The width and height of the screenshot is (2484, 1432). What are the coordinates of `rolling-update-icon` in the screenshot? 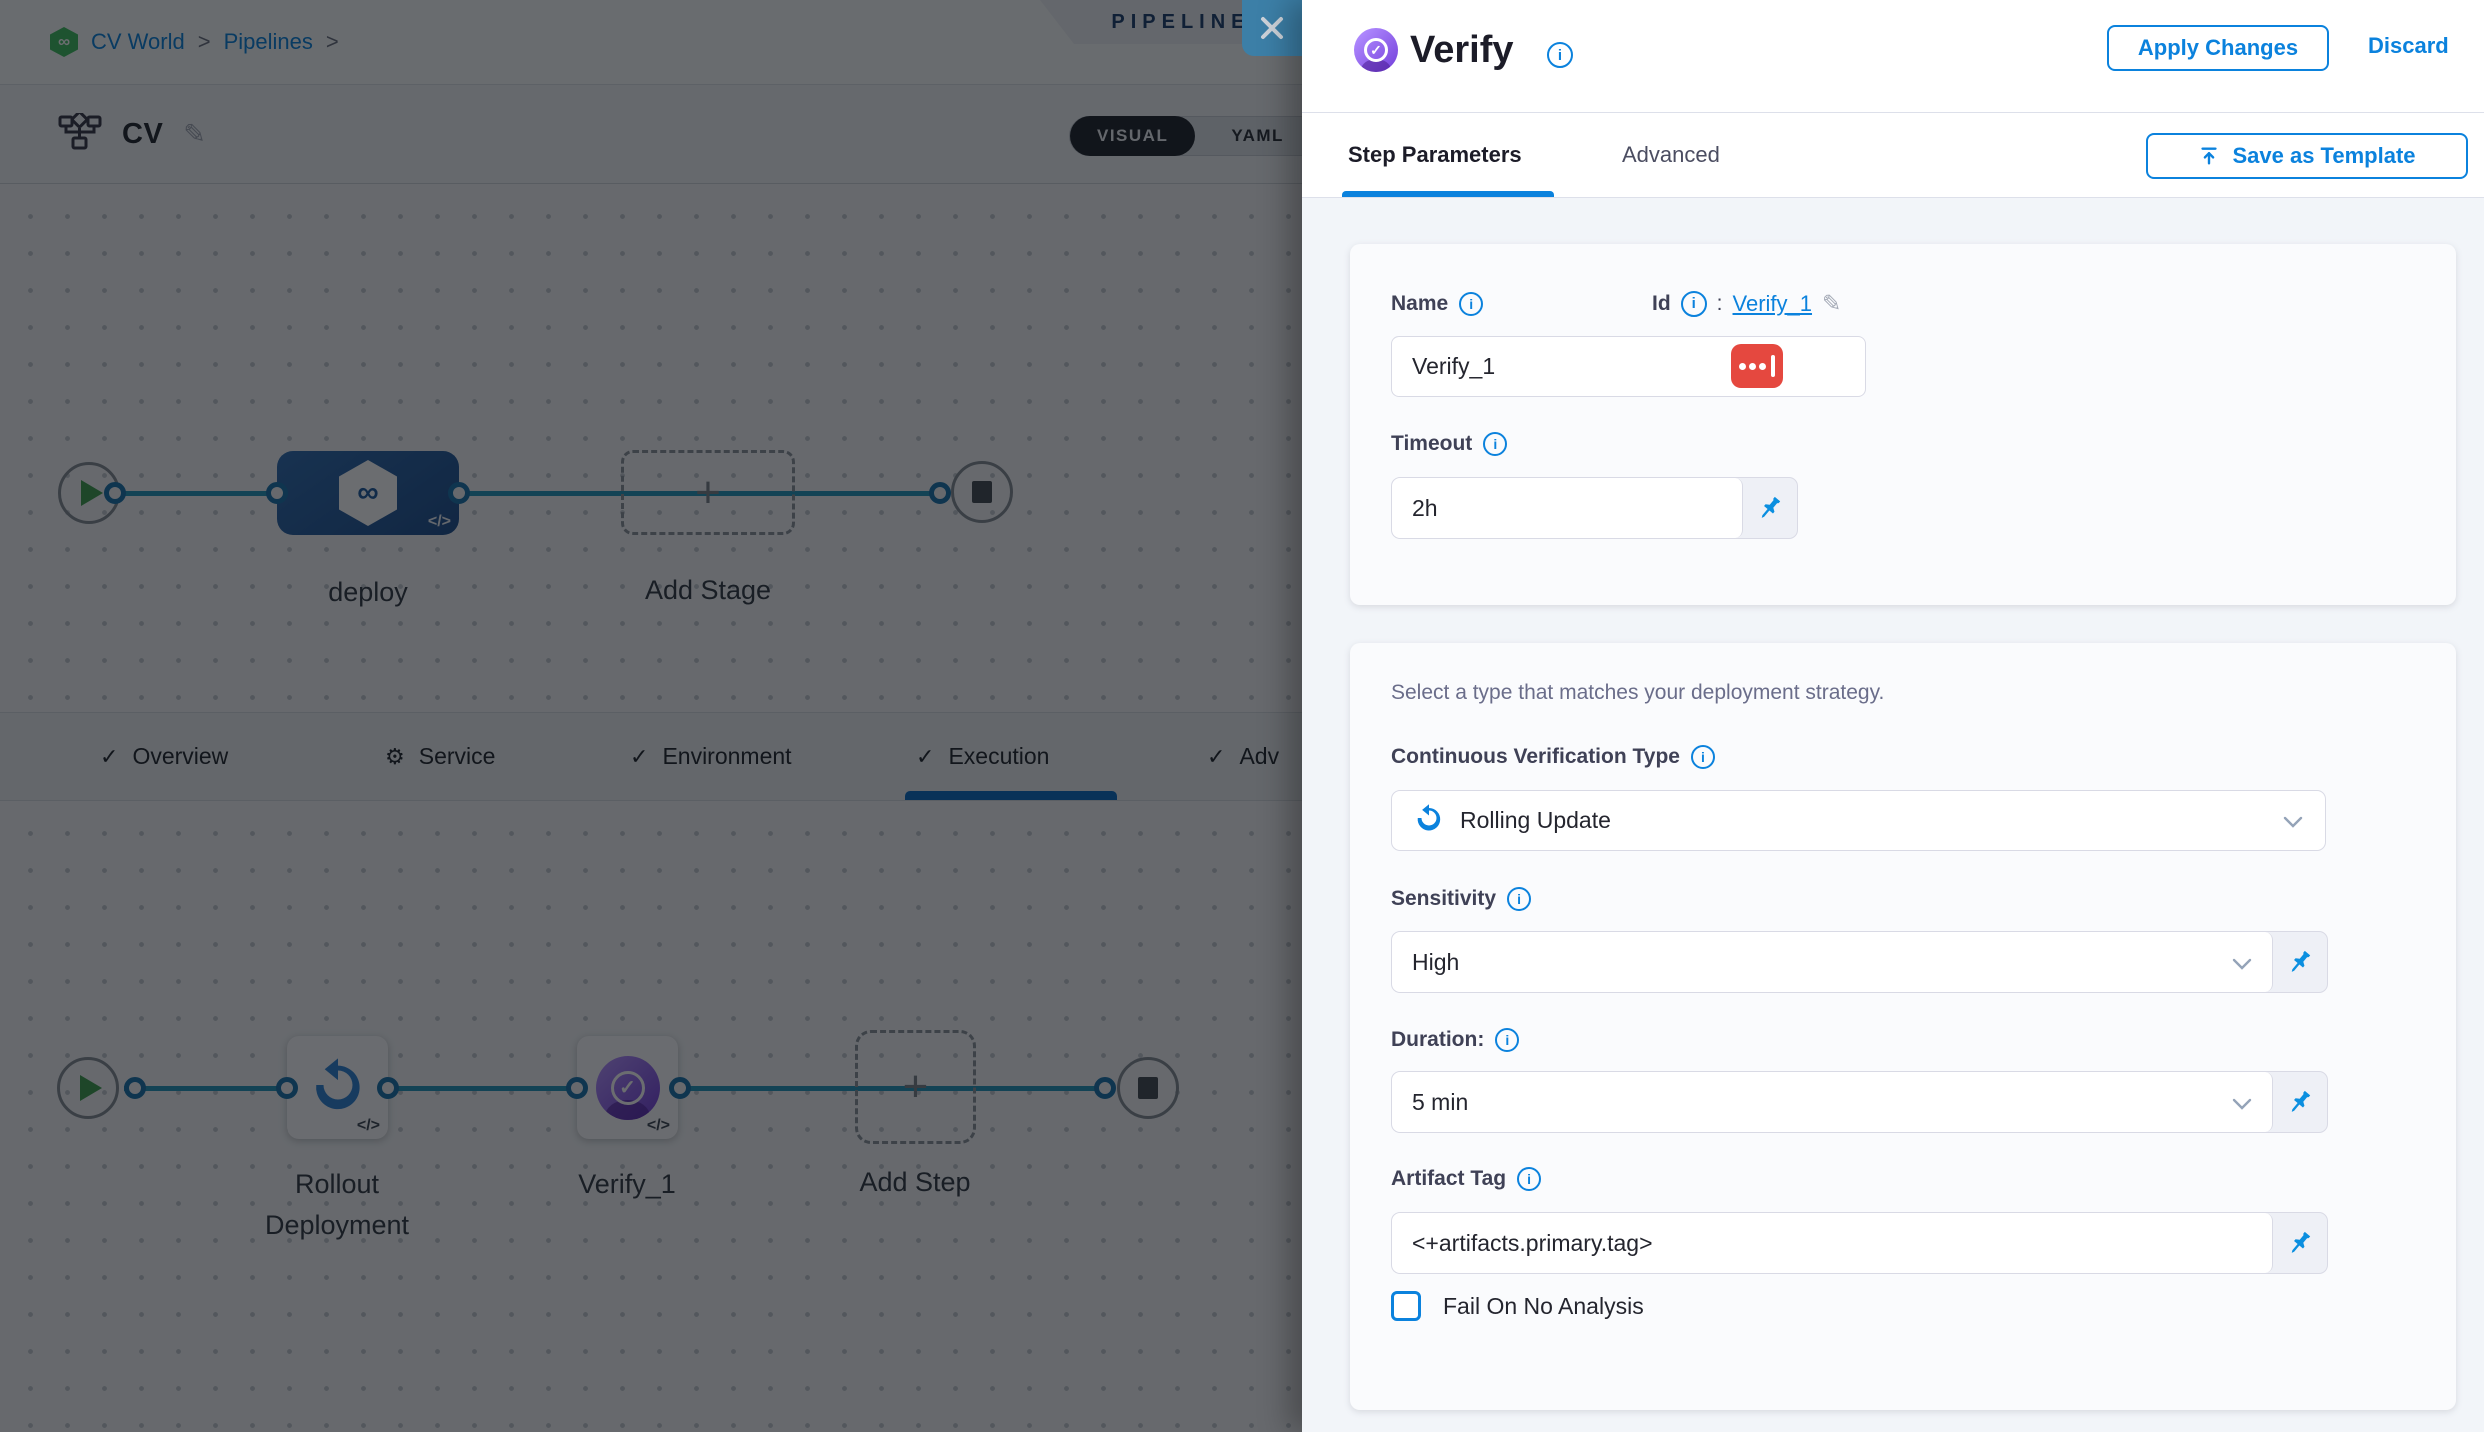 It's located at (1429, 821).